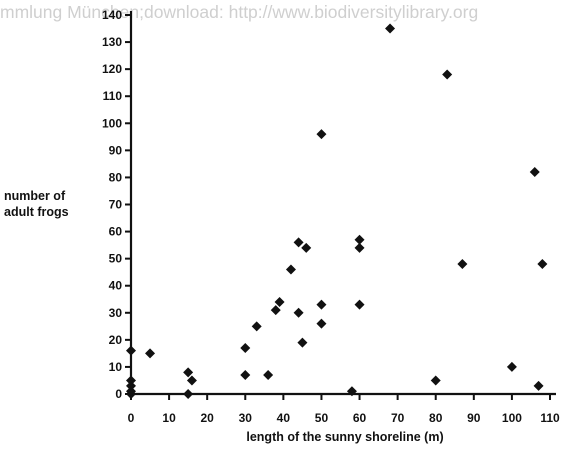 The height and width of the screenshot is (451, 568). What do you see at coordinates (169, 418) in the screenshot?
I see `x-tick-label: 10` at bounding box center [169, 418].